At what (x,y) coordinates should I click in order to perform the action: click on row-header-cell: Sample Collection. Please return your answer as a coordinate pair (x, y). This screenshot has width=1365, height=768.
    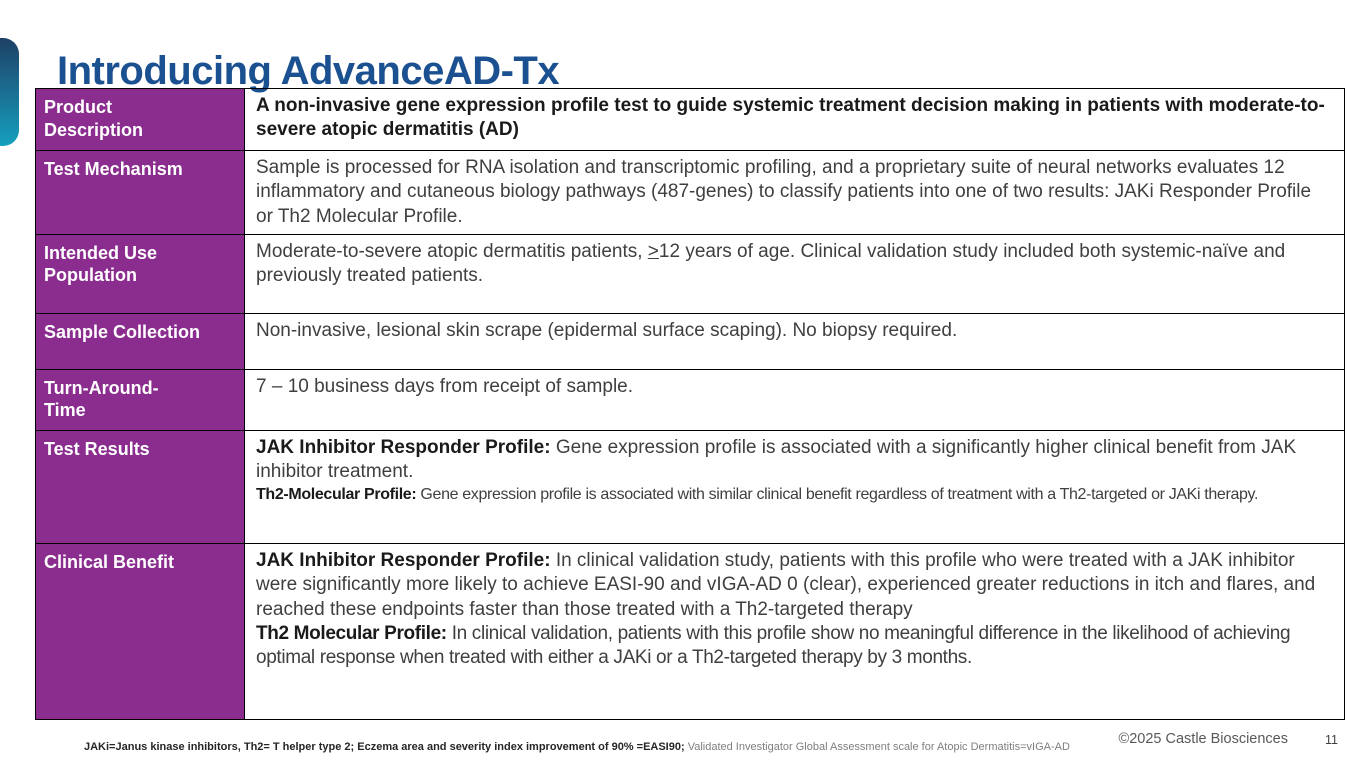
    Looking at the image, I should click on (140, 341).